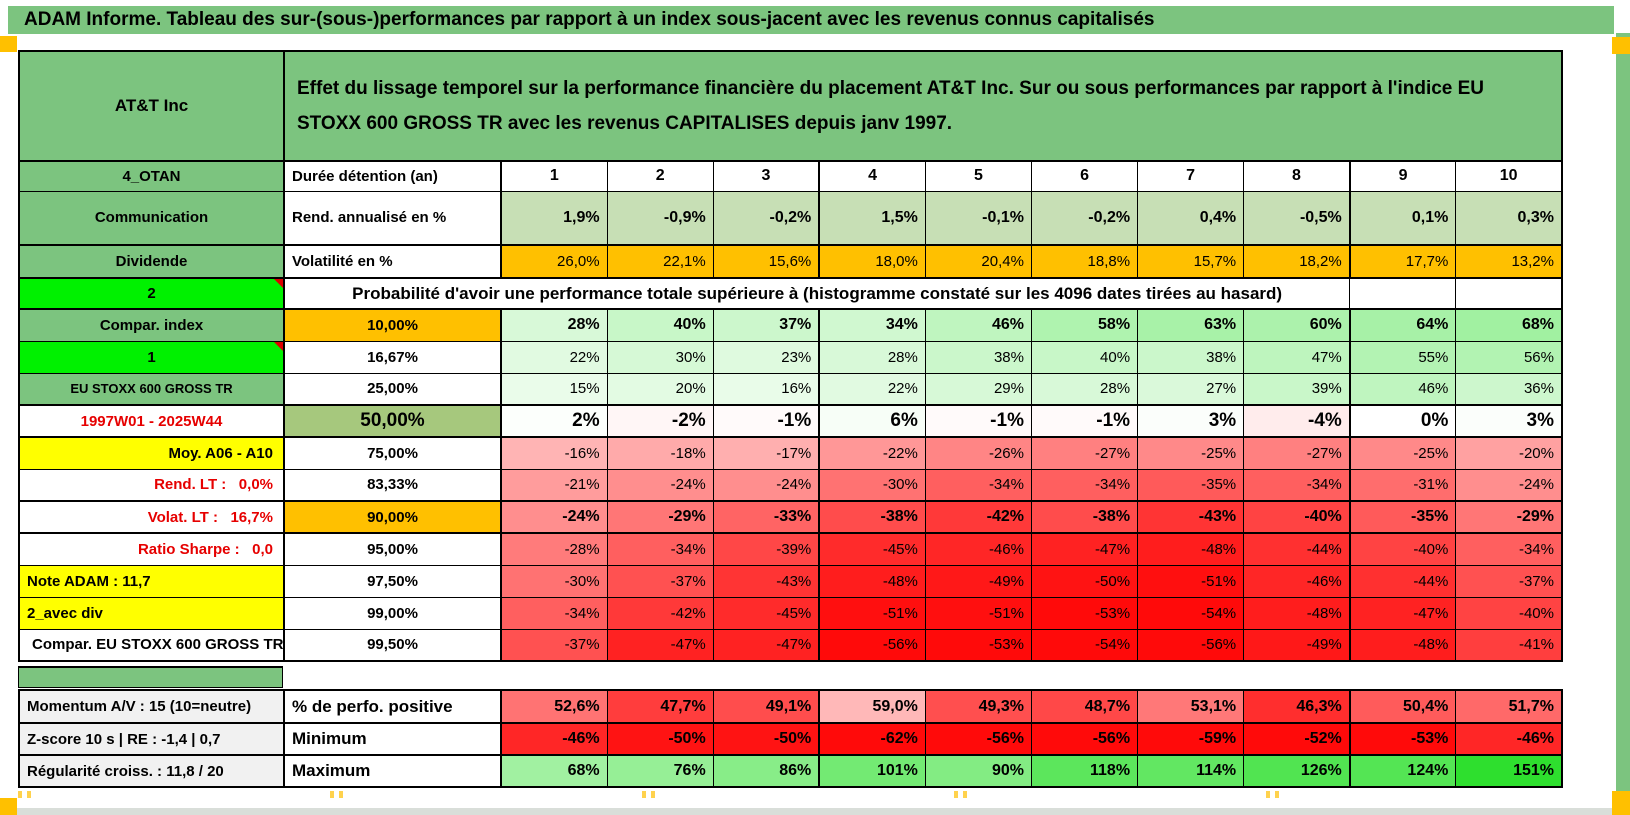 The image size is (1630, 815). I want to click on value-cell: 47%, so click(1297, 357).